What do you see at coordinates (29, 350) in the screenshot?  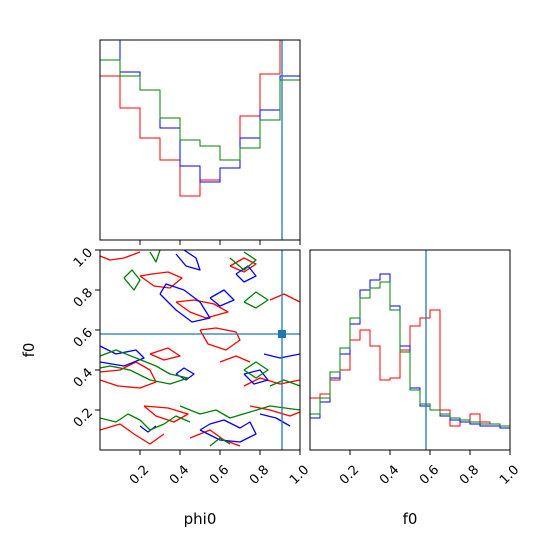 I see `ylabel-f0: f0` at bounding box center [29, 350].